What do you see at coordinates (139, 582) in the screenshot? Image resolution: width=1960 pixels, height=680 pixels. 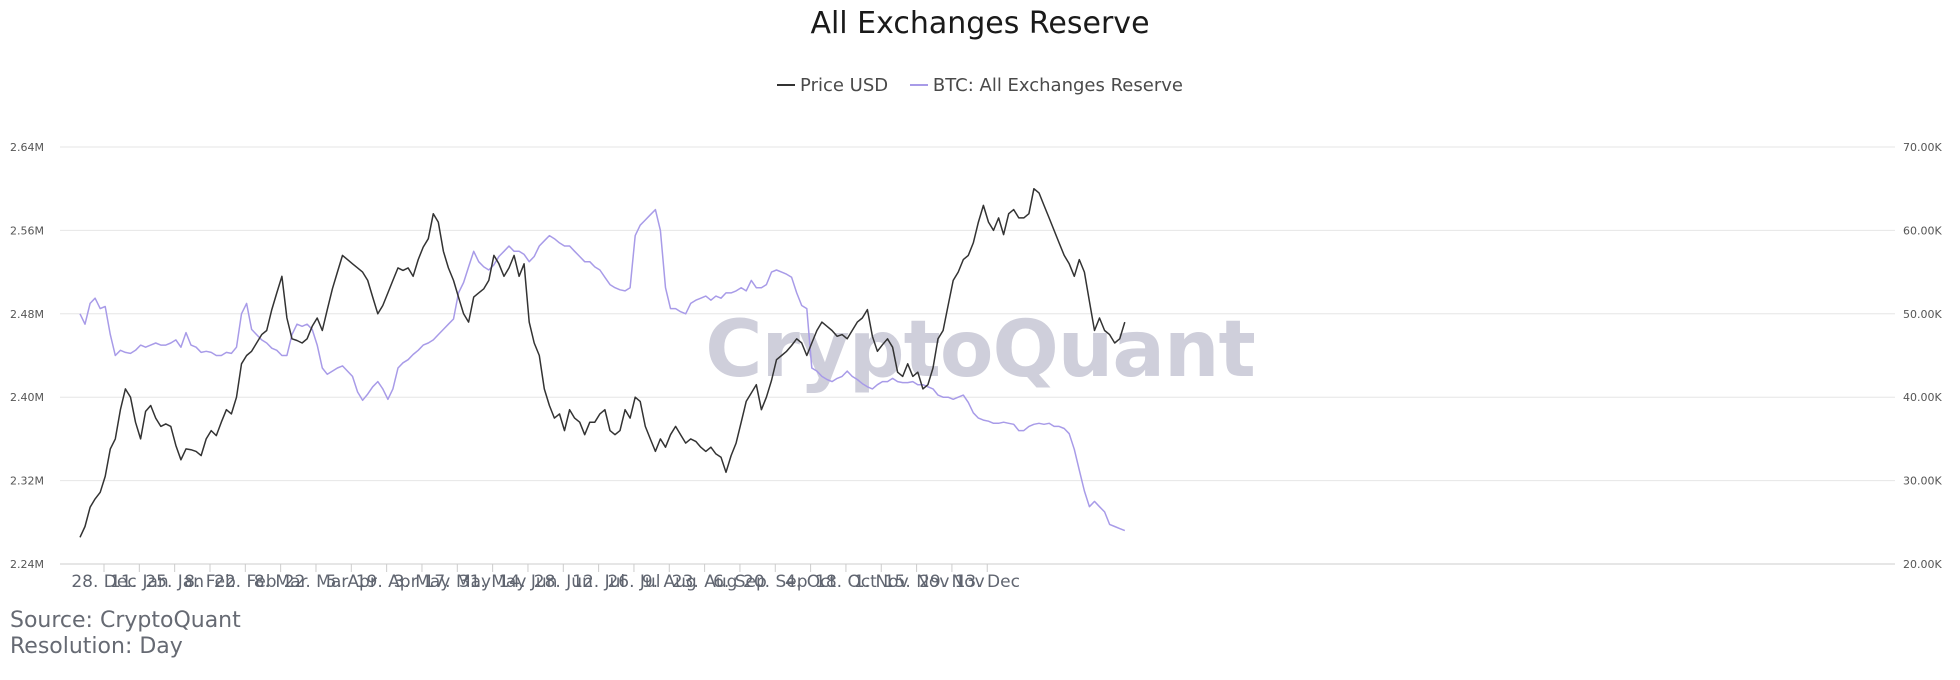 I see `x-tick-label: 11. Jan` at bounding box center [139, 582].